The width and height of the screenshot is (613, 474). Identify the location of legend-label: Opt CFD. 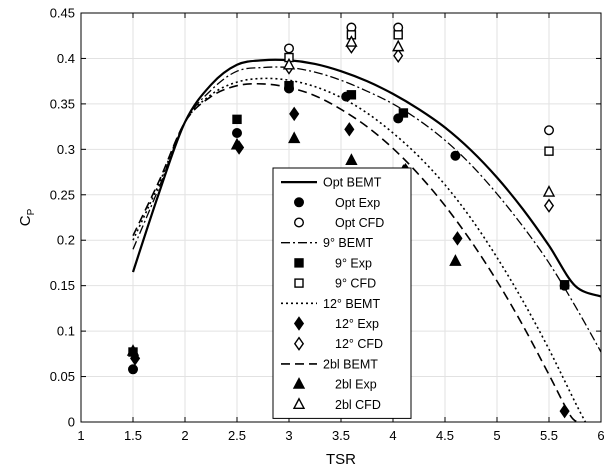
(359, 223).